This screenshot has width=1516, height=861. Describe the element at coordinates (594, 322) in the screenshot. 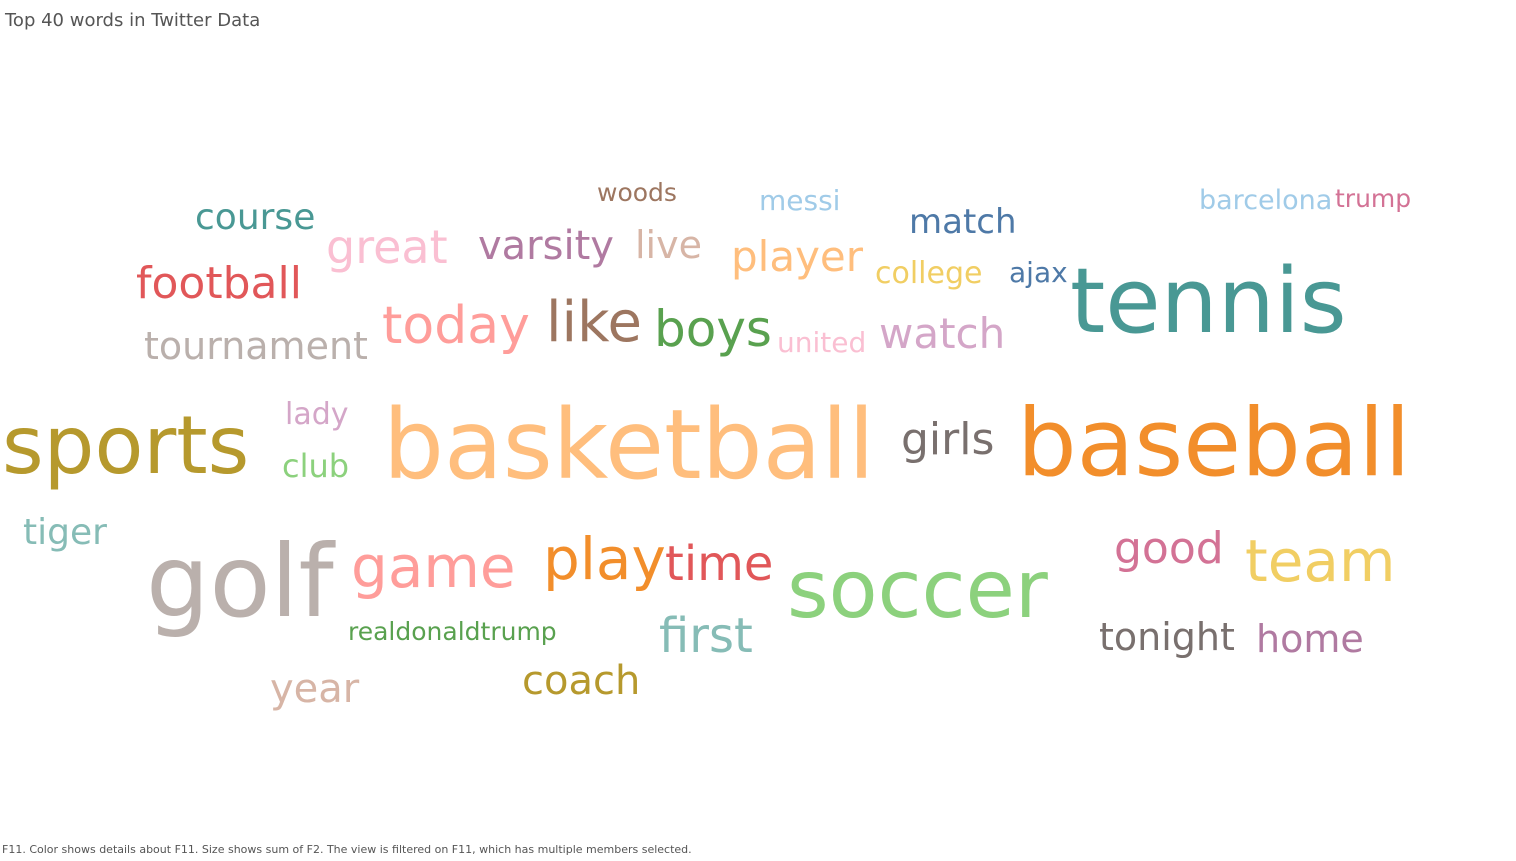

I see `word-like: like` at that location.